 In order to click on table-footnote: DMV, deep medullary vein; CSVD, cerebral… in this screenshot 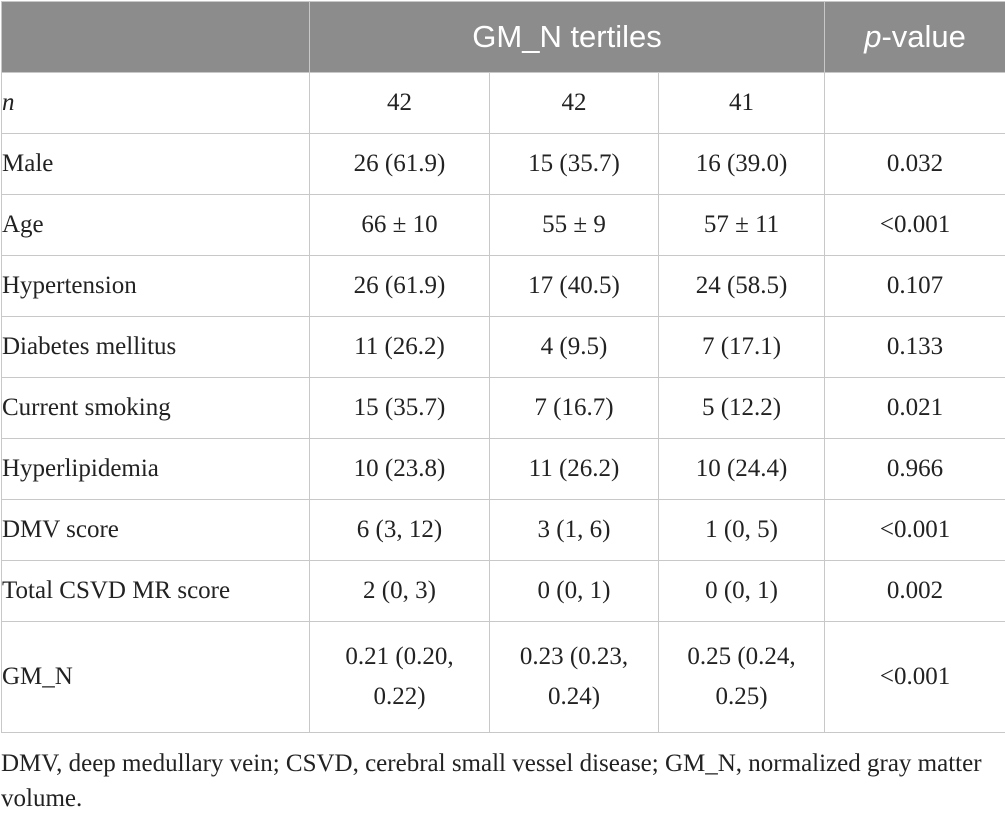, I will do `click(491, 781)`.